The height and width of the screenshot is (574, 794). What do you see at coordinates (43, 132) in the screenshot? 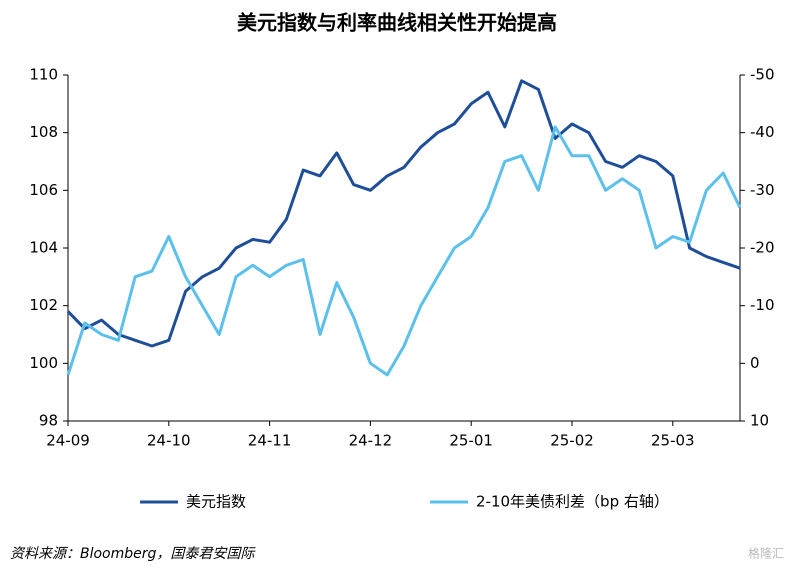
I see `y-tick-label: 108` at bounding box center [43, 132].